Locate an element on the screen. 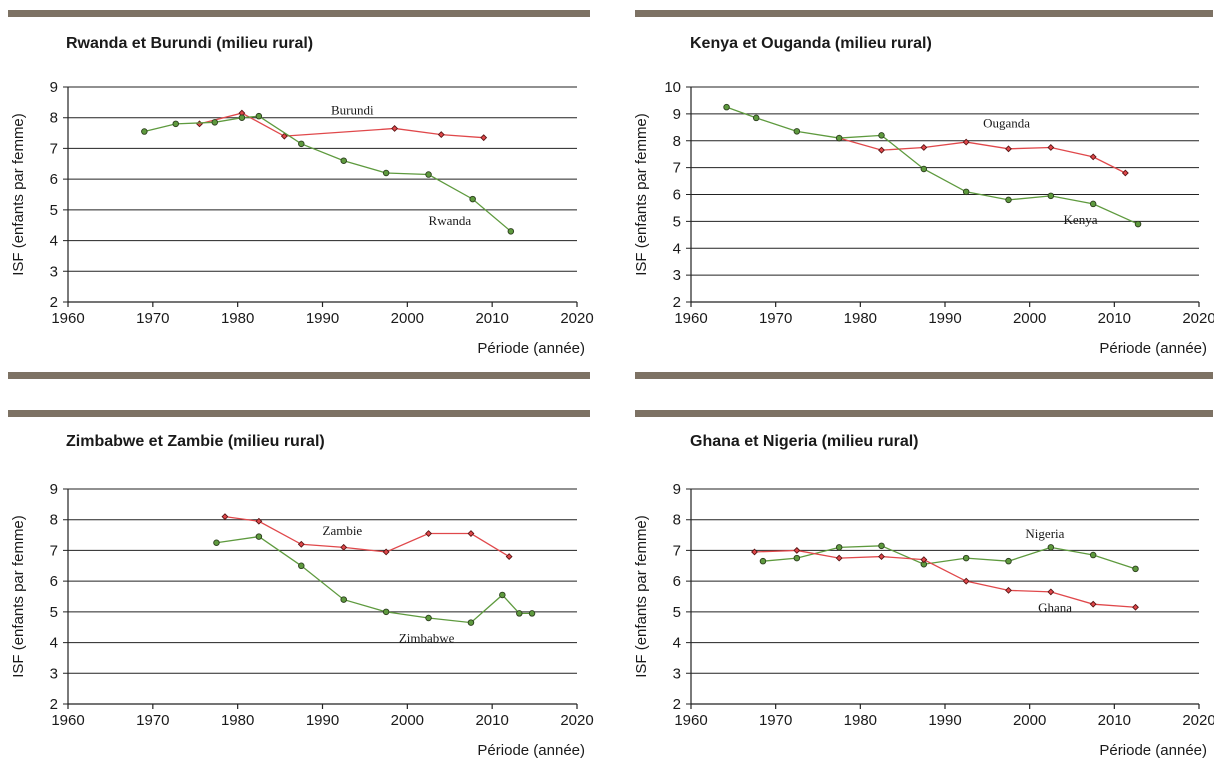 The image size is (1214, 771). series-line-nigeria is located at coordinates (949, 557).